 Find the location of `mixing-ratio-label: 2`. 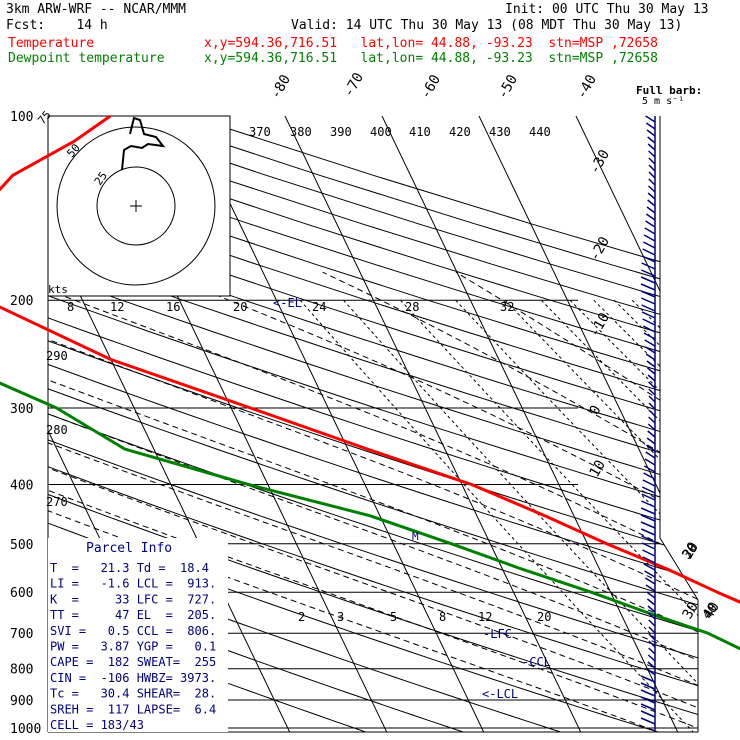

mixing-ratio-label: 2 is located at coordinates (301, 617).